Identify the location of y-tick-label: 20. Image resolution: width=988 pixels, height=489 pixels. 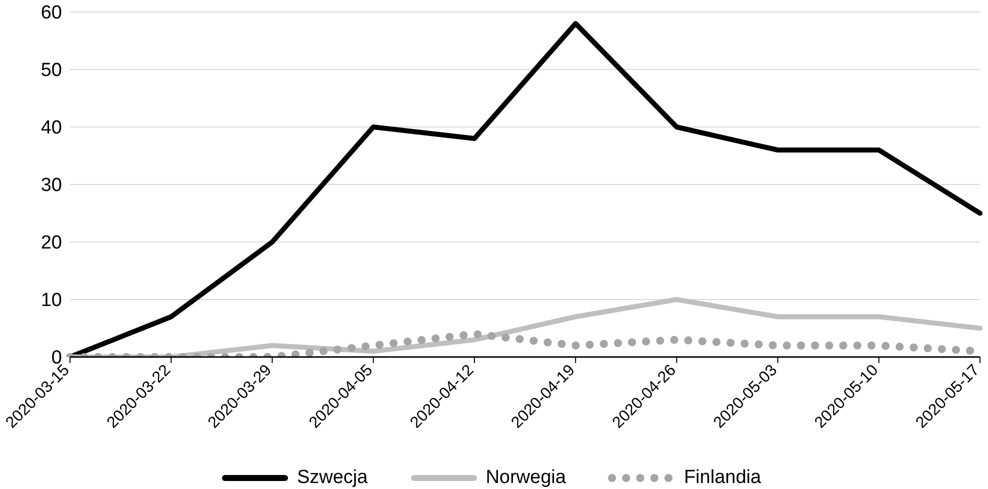
(51, 243).